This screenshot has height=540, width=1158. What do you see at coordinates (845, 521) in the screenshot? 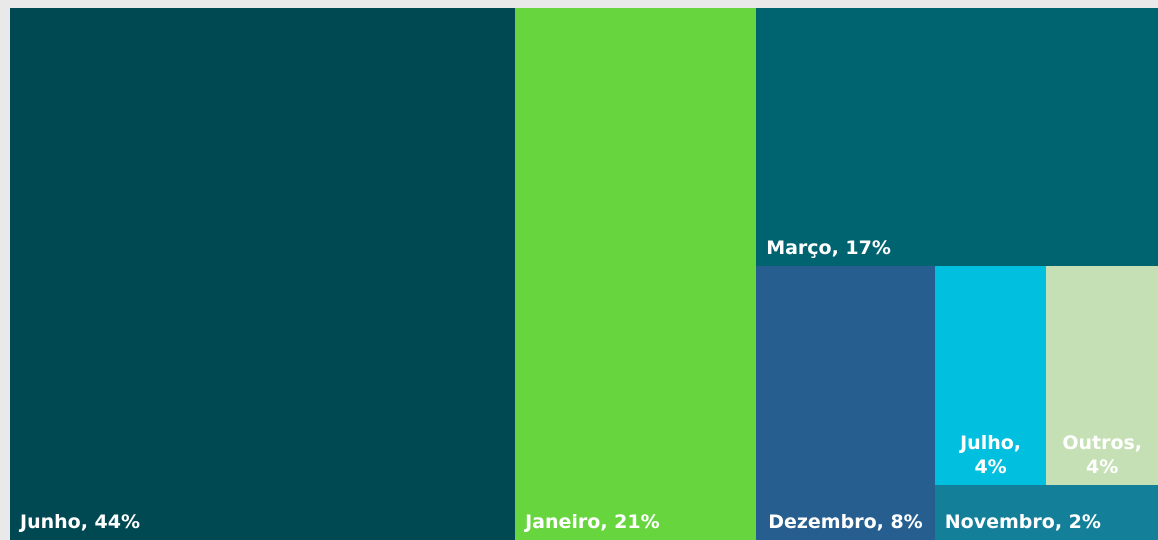
I see `tile-label: Dezembro, 8%` at bounding box center [845, 521].